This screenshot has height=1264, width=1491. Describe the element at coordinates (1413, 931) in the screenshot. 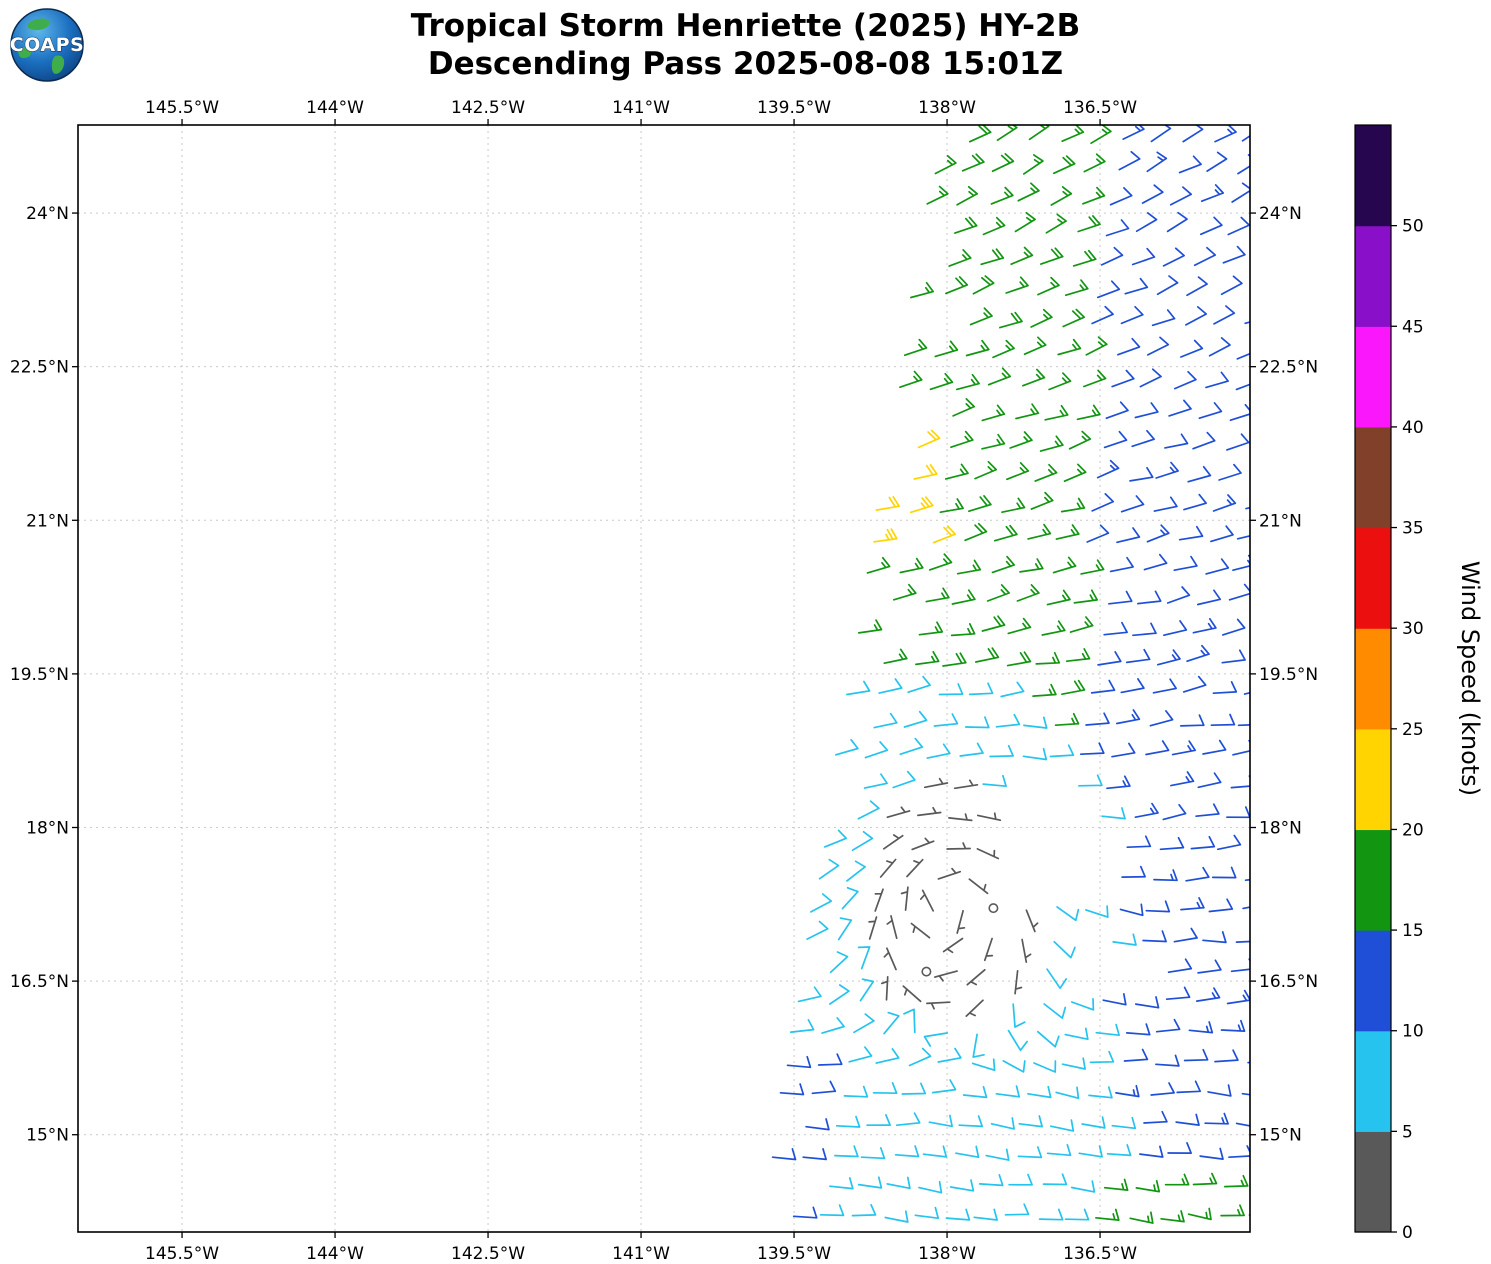

I see `colorbar-tick-label: 15` at that location.